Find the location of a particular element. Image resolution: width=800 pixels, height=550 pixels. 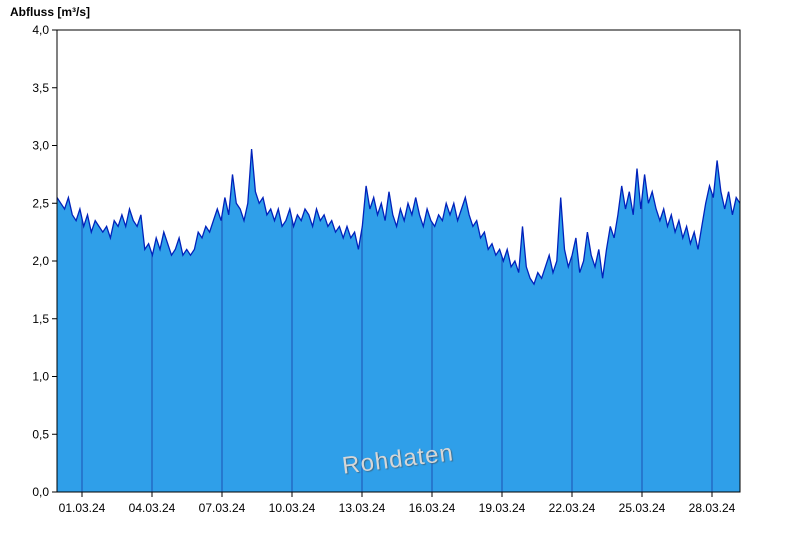

y-tick-label: 2,0 is located at coordinates (40, 261).